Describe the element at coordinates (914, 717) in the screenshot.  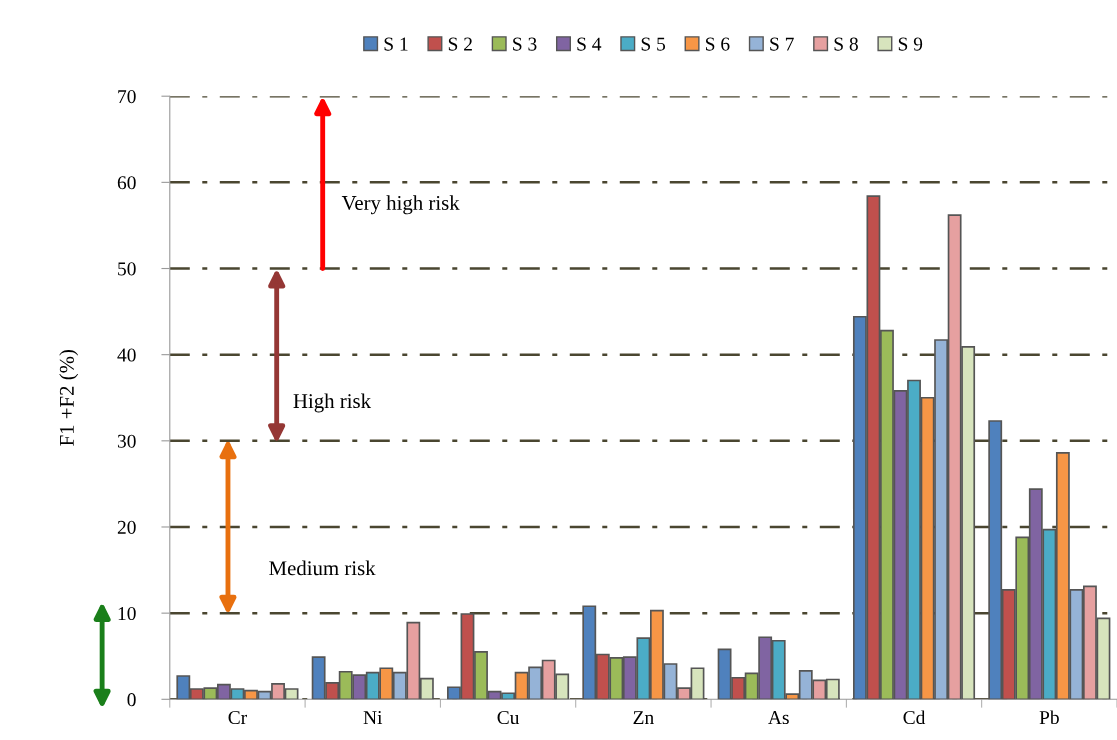
I see `x-tick-label: Cd` at that location.